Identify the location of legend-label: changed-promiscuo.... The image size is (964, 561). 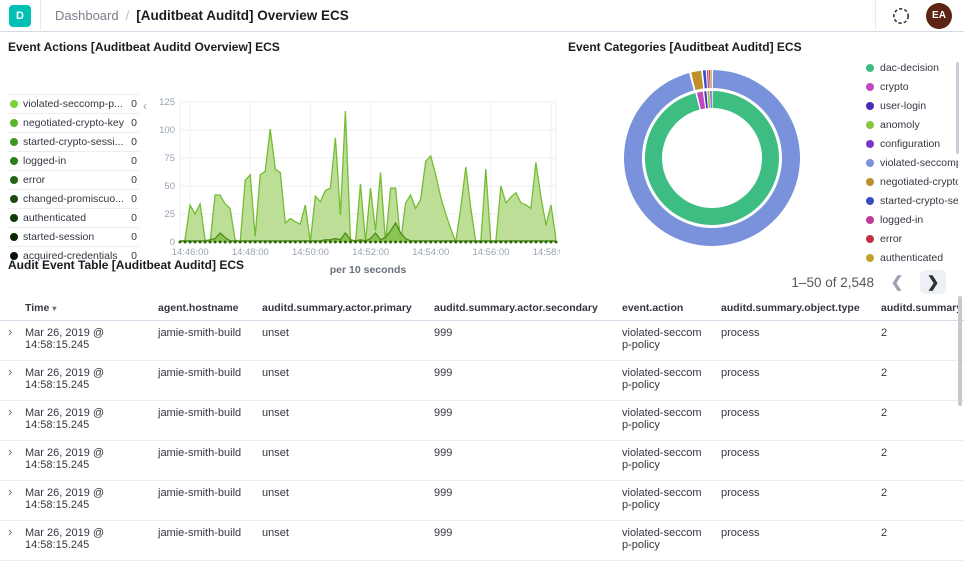
(73, 199).